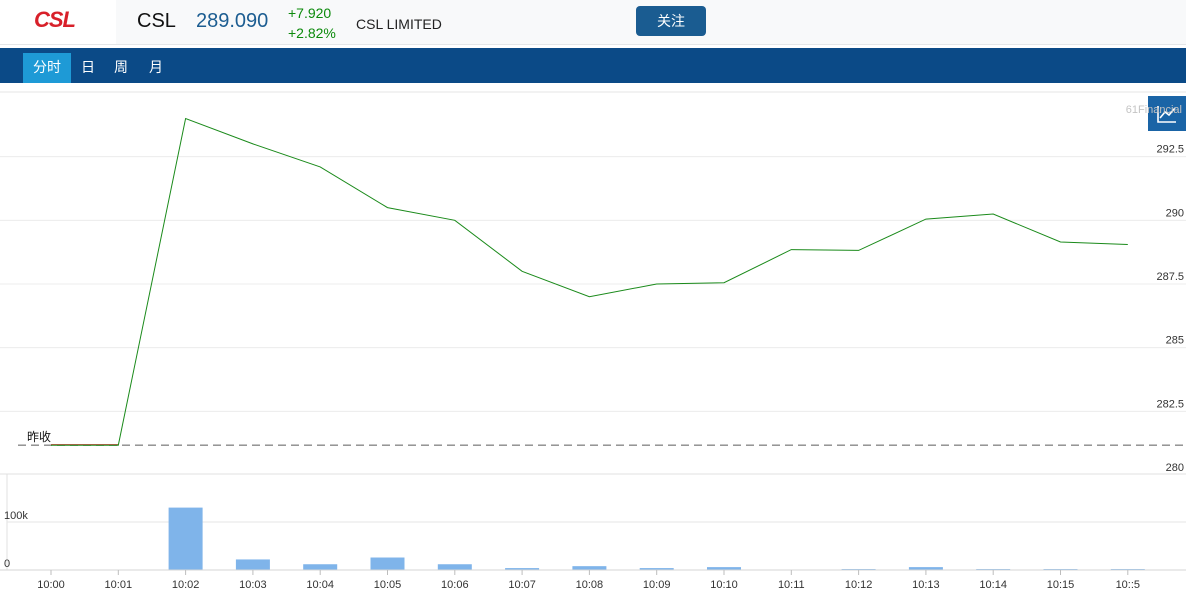 This screenshot has height=598, width=1186. Describe the element at coordinates (232, 21) in the screenshot. I see `last-price: 289.090` at that location.